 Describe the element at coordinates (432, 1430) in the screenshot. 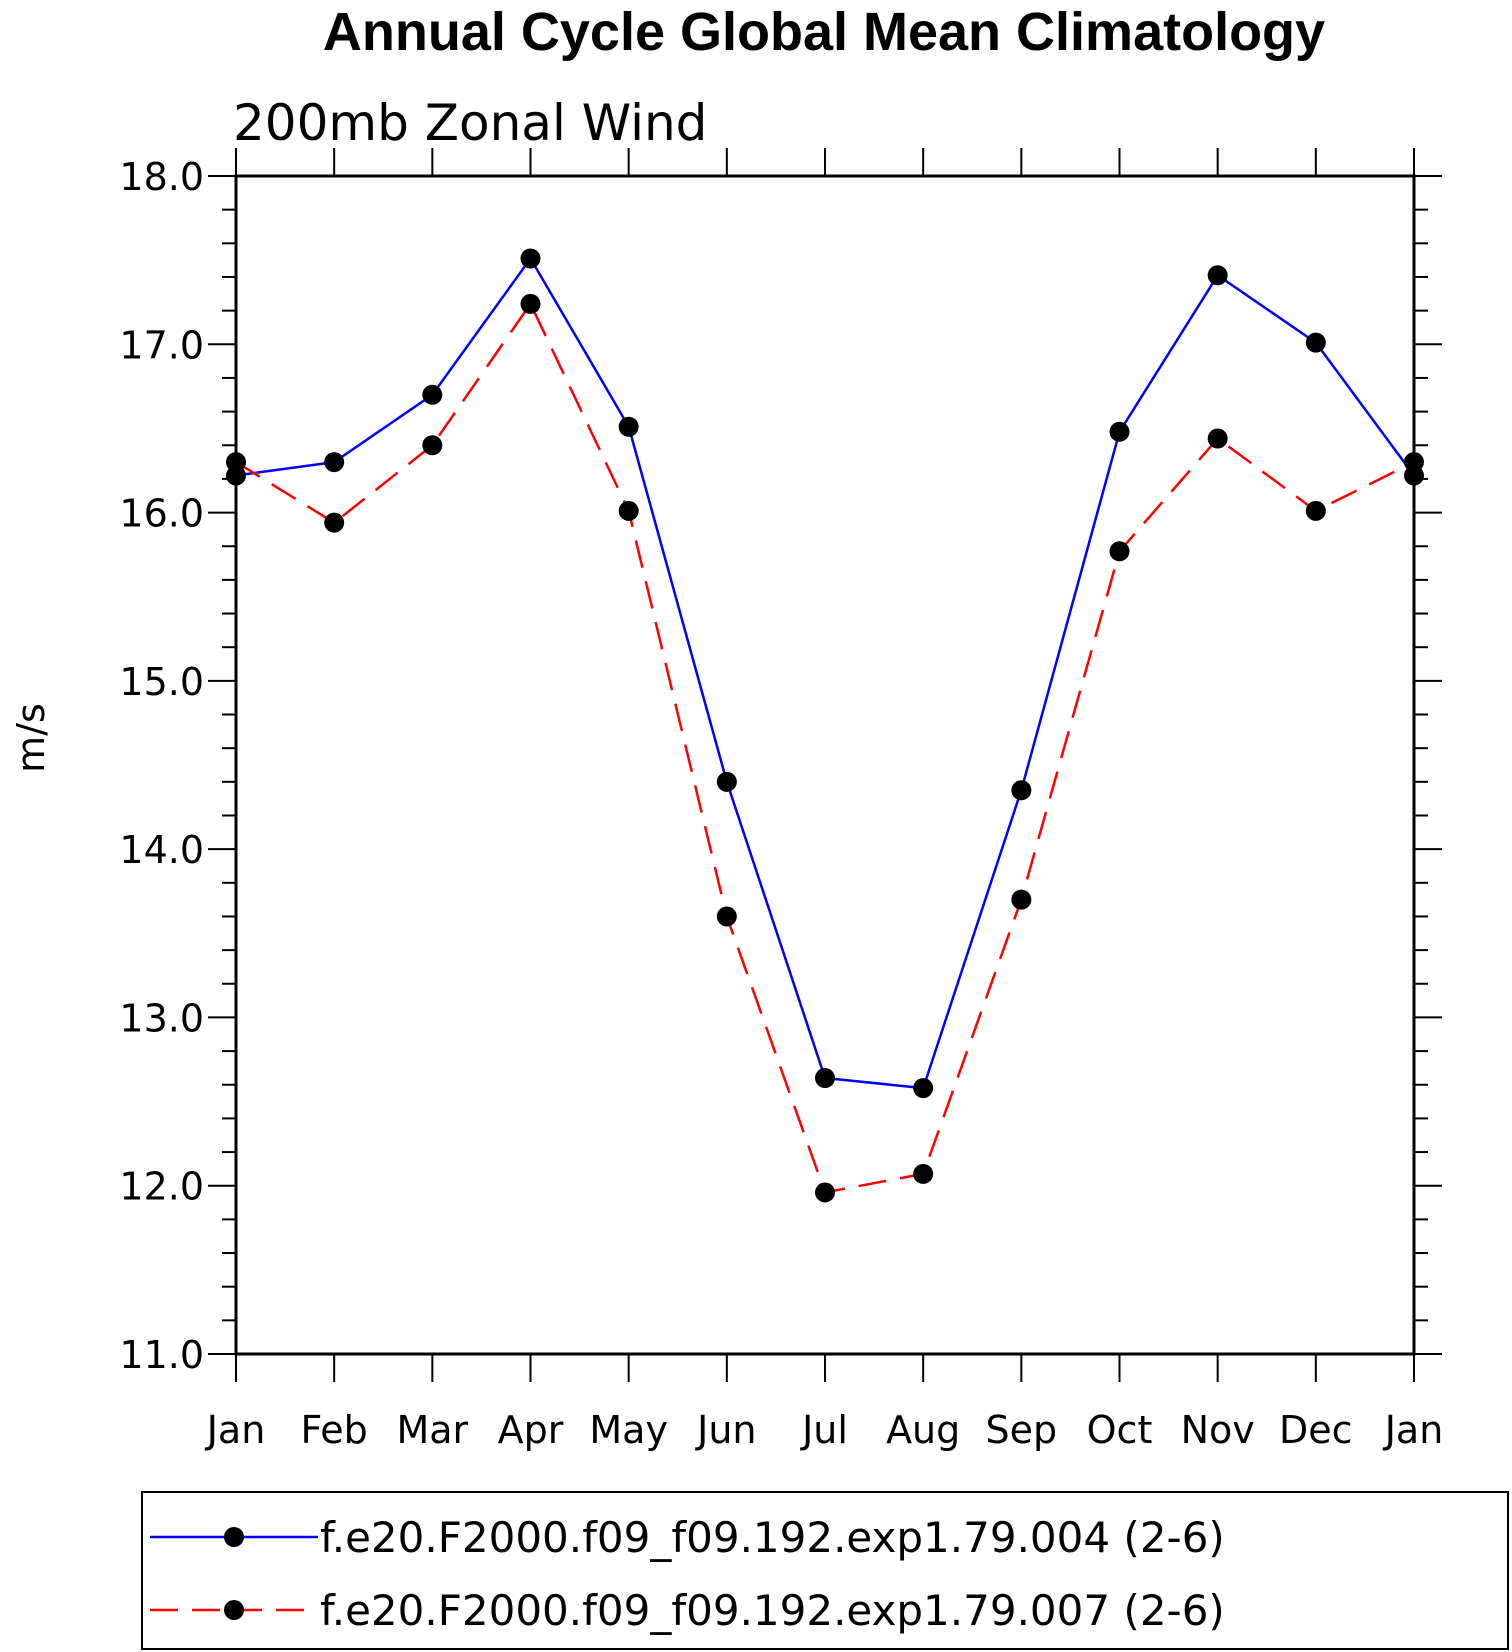

I see `x-tick-label: Mar` at that location.